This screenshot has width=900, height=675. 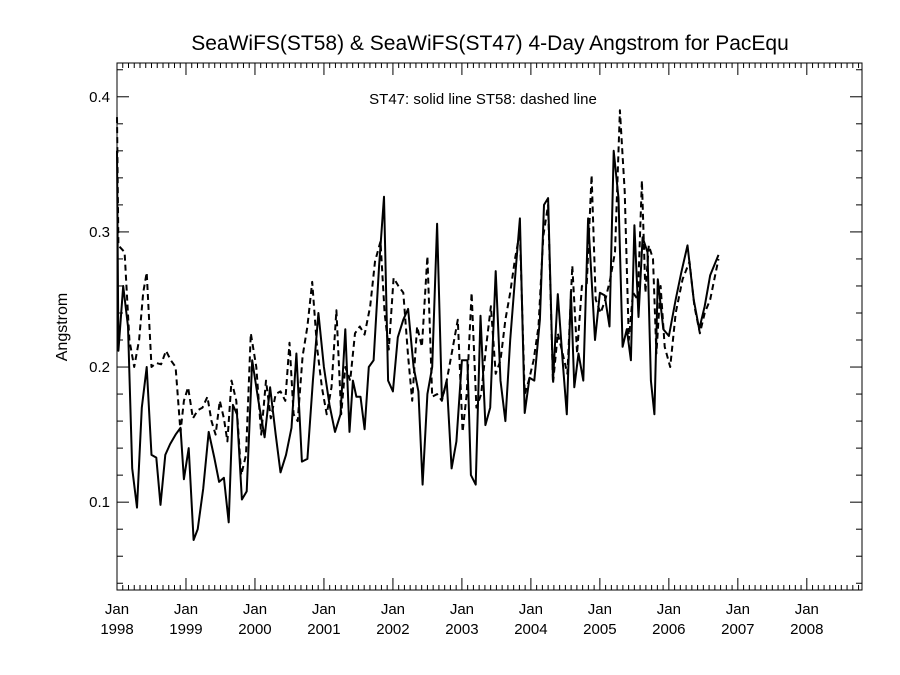 What do you see at coordinates (392, 629) in the screenshot?
I see `x-tick-year-label: 2002` at bounding box center [392, 629].